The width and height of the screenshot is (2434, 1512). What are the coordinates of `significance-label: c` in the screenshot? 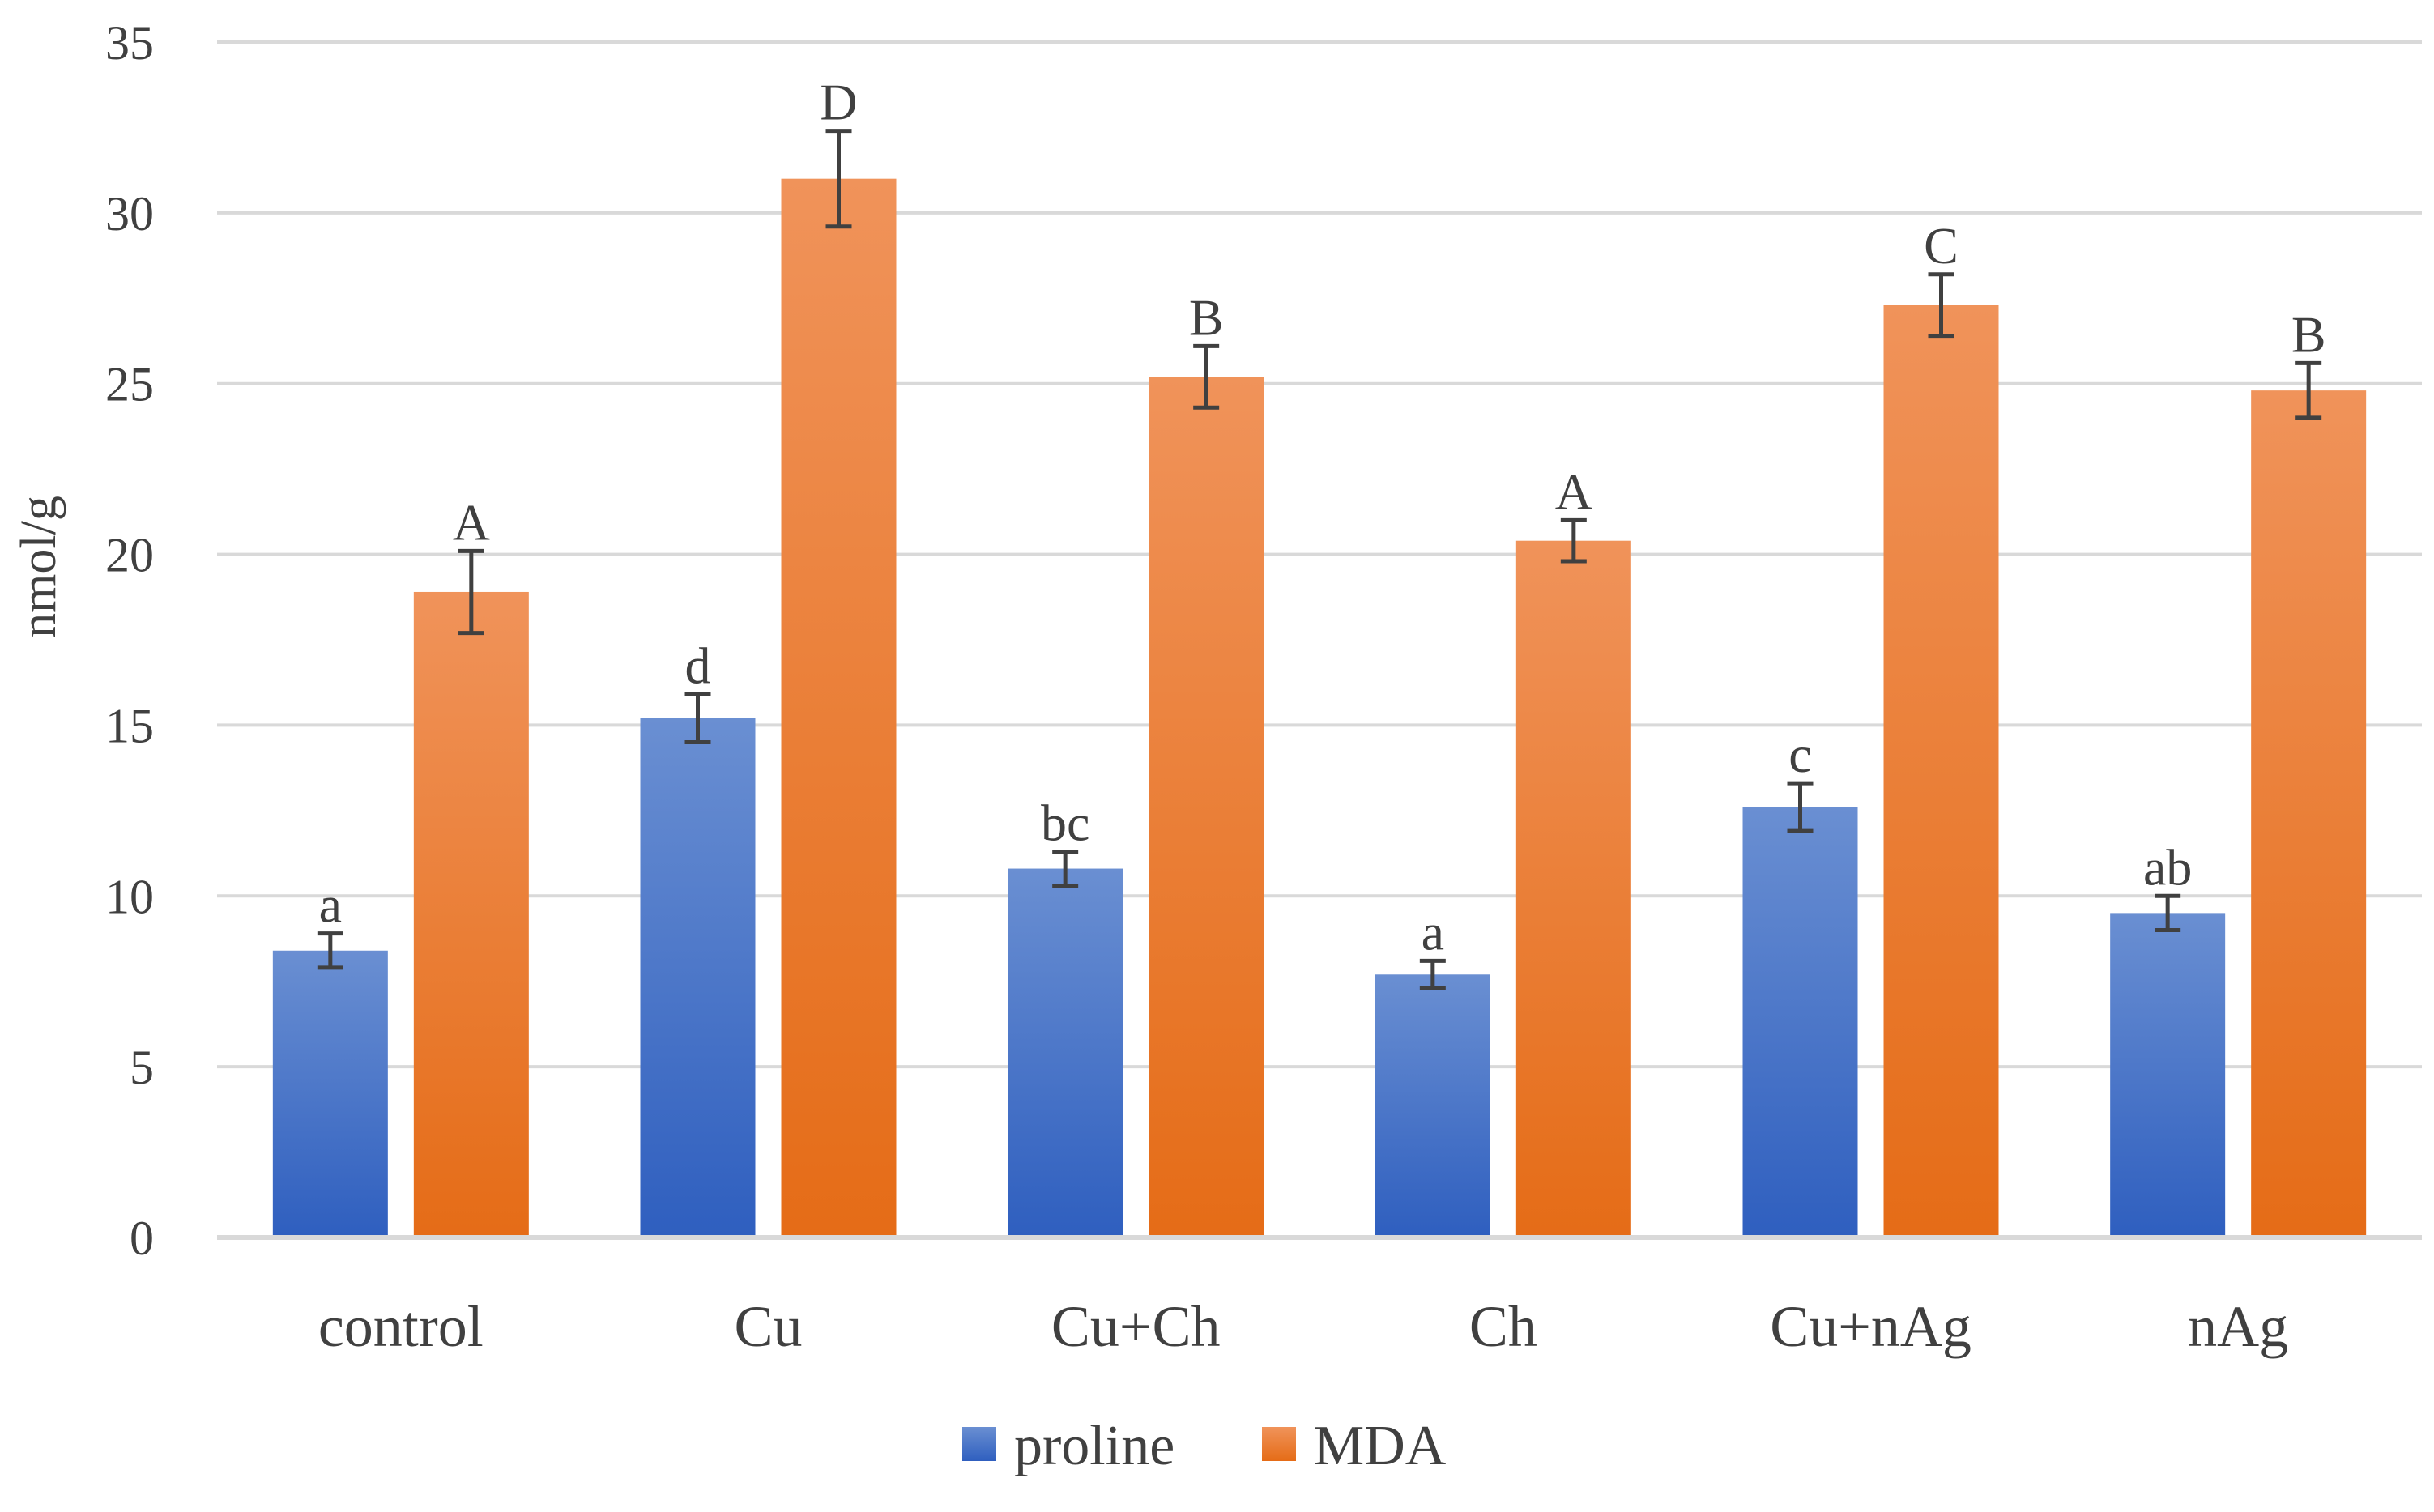 It's located at (1799, 754).